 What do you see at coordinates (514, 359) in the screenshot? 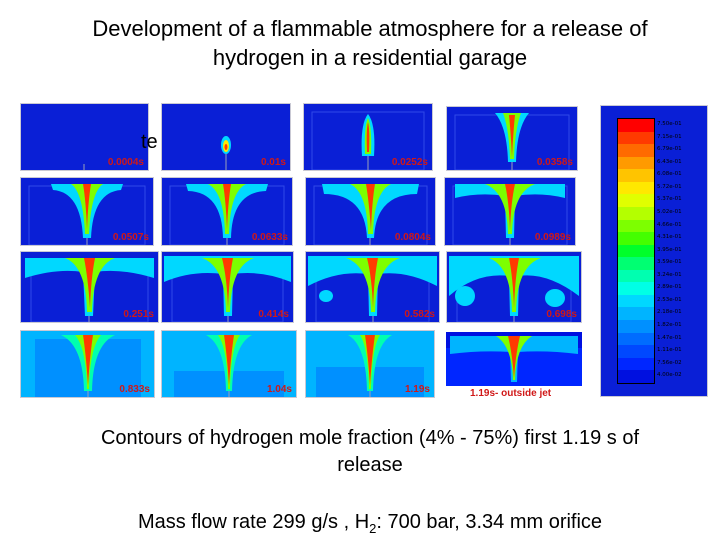
I see `contour-frame-16-outside-jet` at bounding box center [514, 359].